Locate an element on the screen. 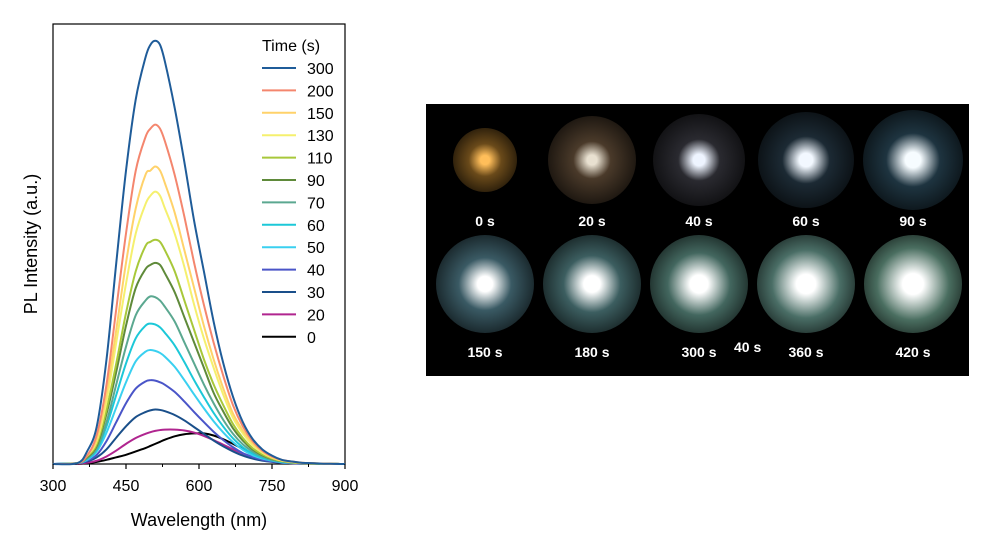  legend-label-60: 60 is located at coordinates (316, 226).